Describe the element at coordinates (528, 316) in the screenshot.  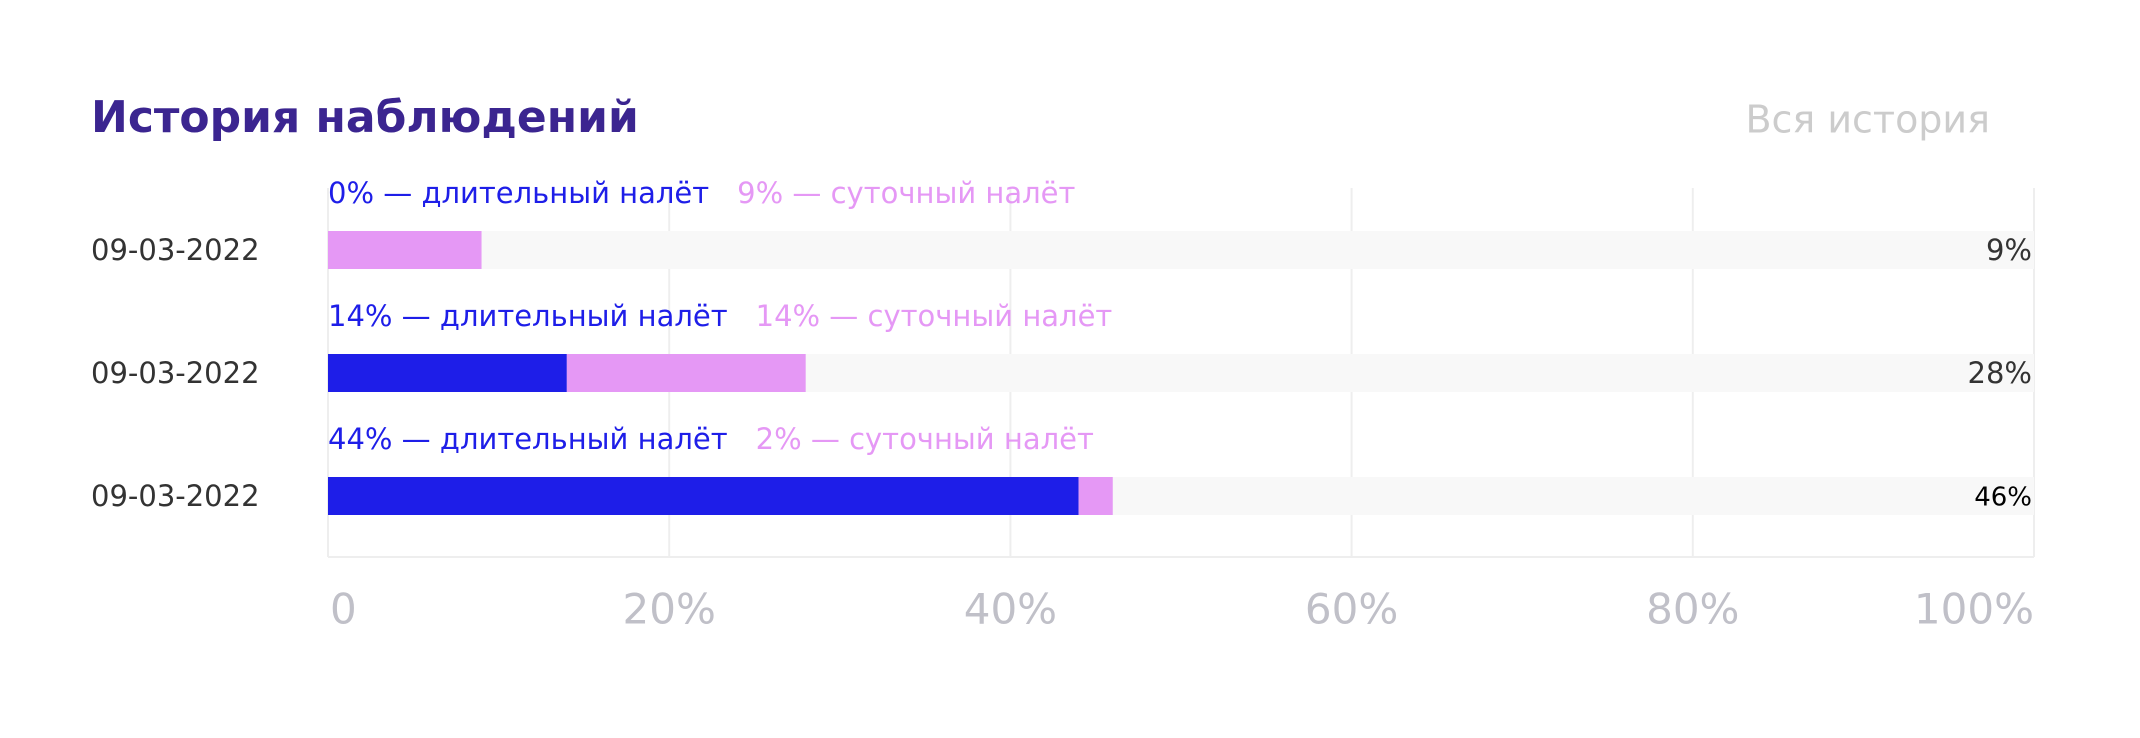
I see `value-label: 14% — длительный налёт` at that location.